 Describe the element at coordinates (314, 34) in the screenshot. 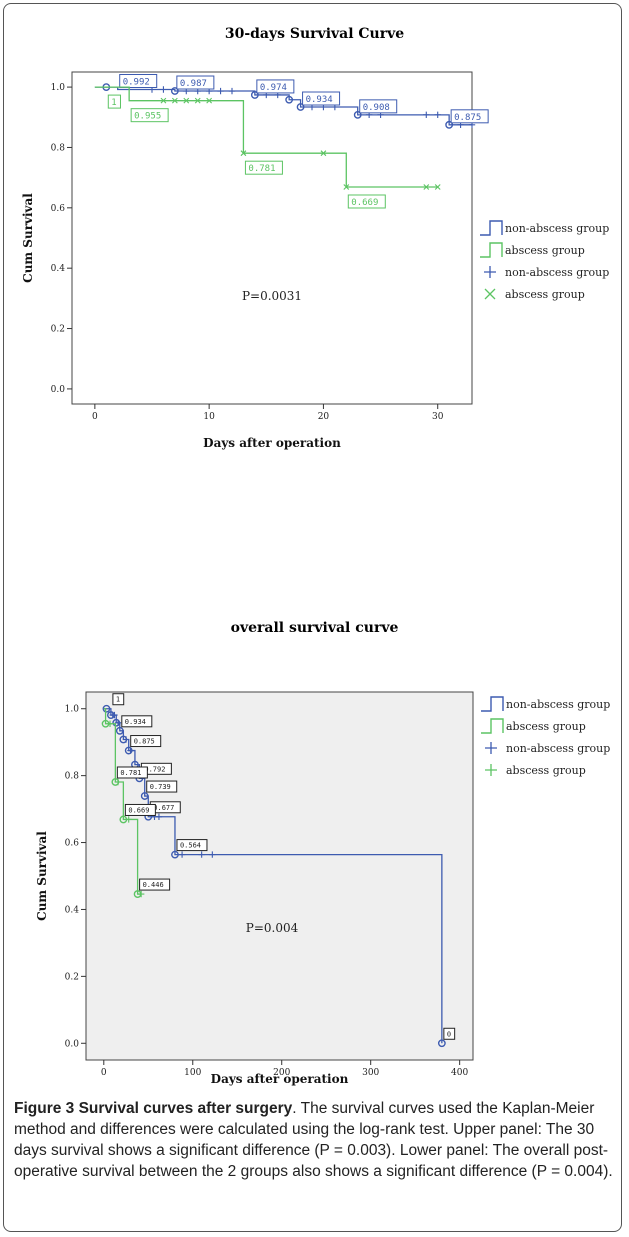

I see `chart-title-30-days: 30-days Survival Curve` at that location.